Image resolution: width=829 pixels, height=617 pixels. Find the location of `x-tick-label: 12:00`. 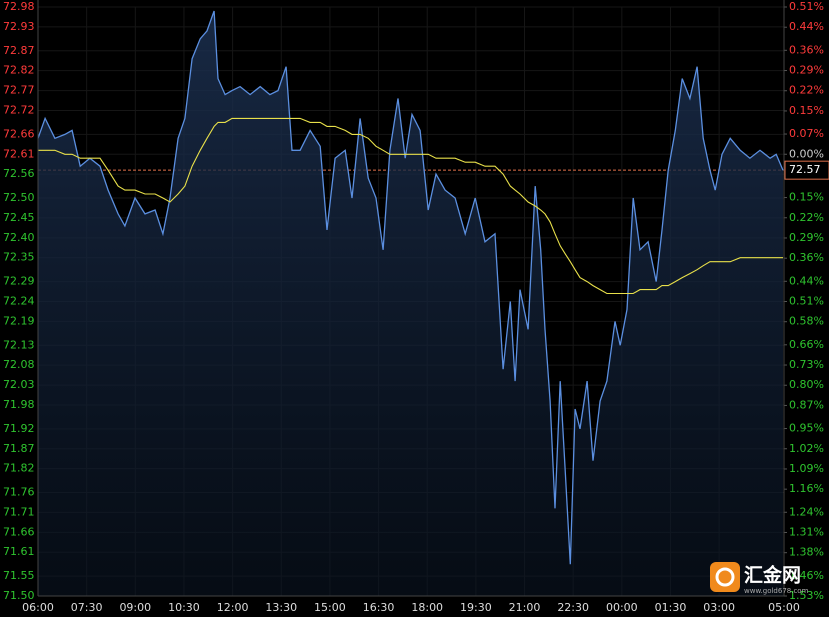

x-tick-label: 12:00 is located at coordinates (233, 607).